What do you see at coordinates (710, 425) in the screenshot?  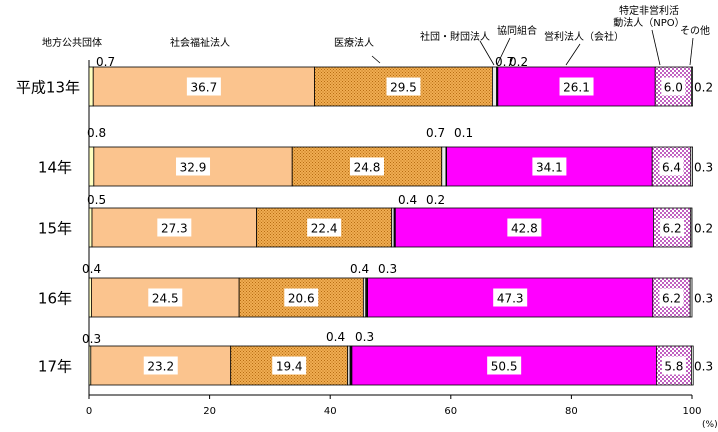 I see `x-unit-label: (%)` at bounding box center [710, 425].